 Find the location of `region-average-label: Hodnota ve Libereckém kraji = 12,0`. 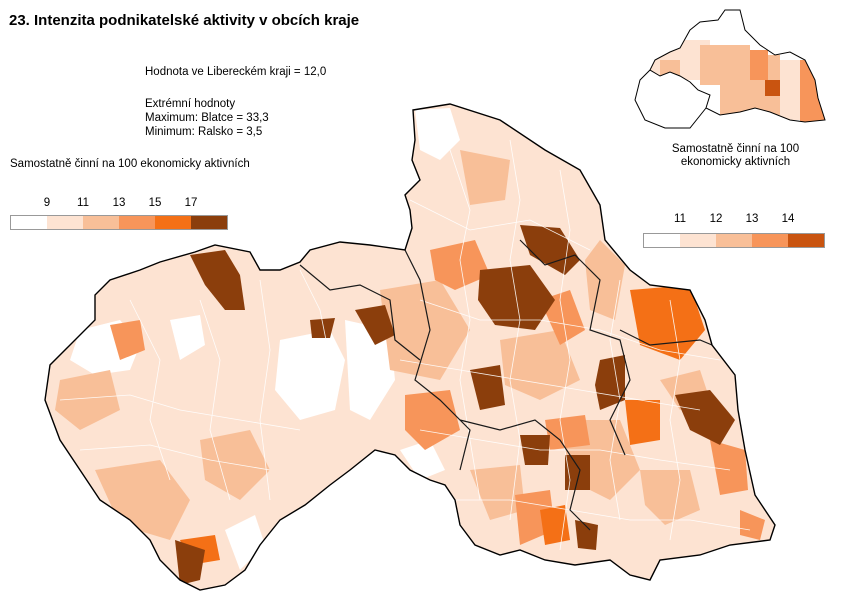

region-average-label: Hodnota ve Libereckém kraji = 12,0 is located at coordinates (236, 72).